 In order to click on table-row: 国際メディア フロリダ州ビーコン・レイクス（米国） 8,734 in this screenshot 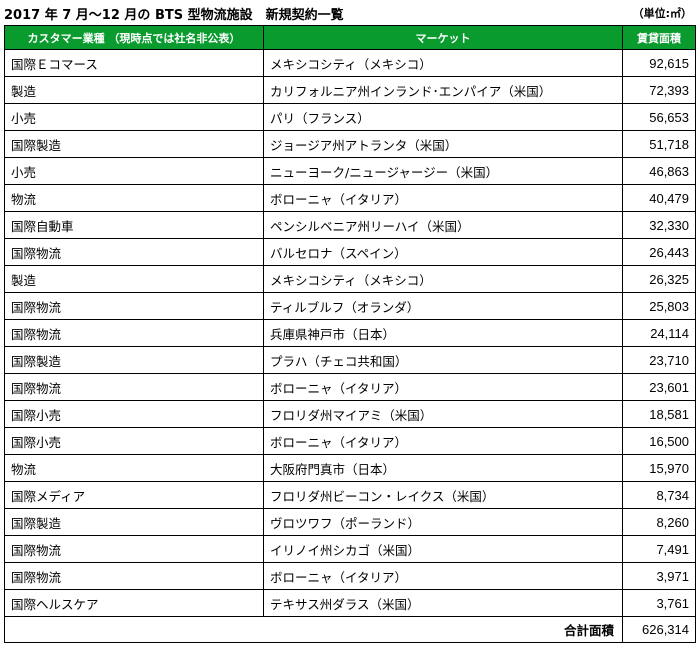, I will do `click(350, 495)`.